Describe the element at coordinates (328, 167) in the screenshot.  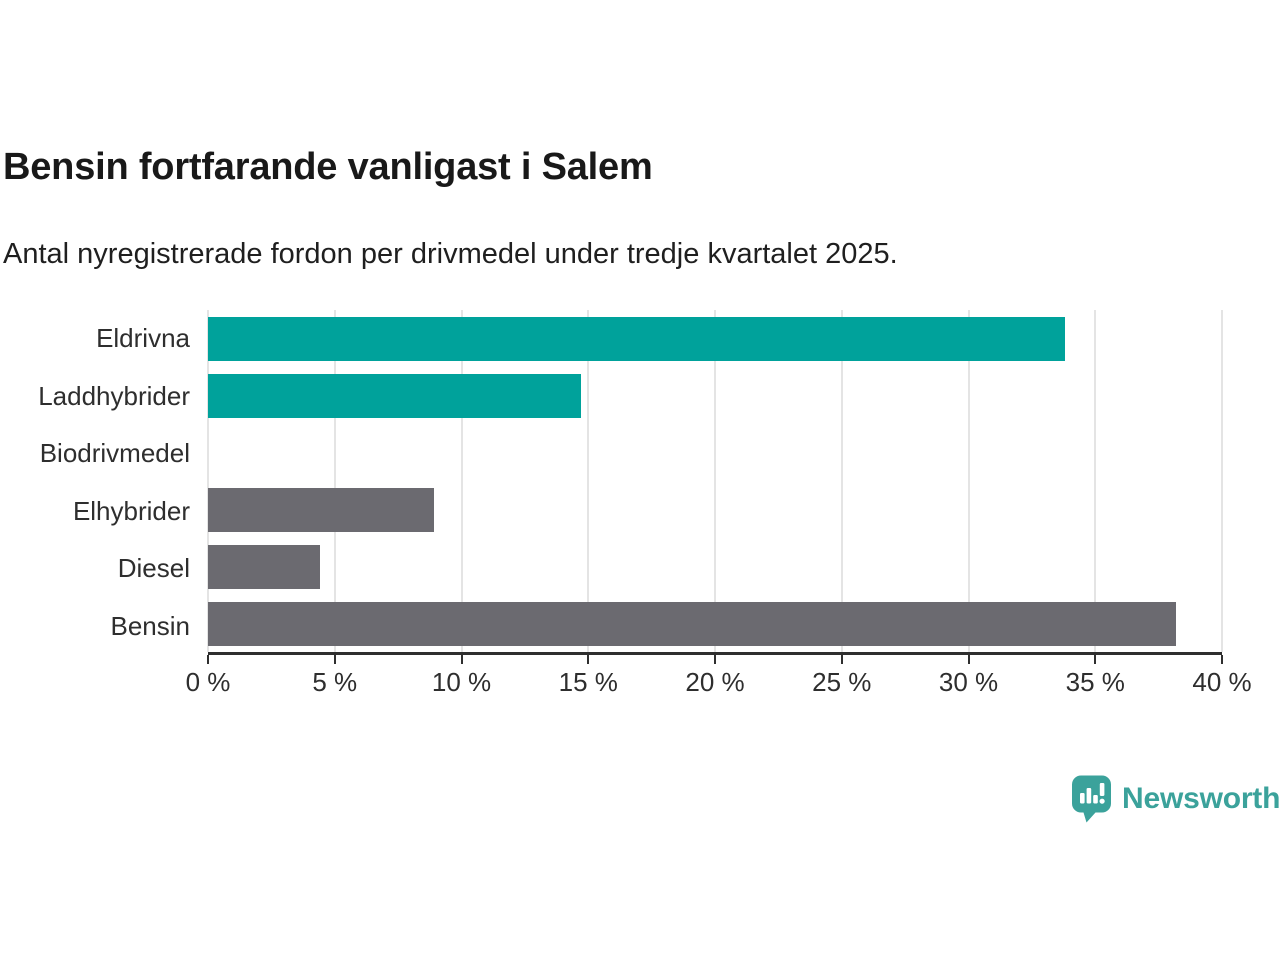
I see `chart-title: Bensin fortfarande vanligast i Salem` at that location.